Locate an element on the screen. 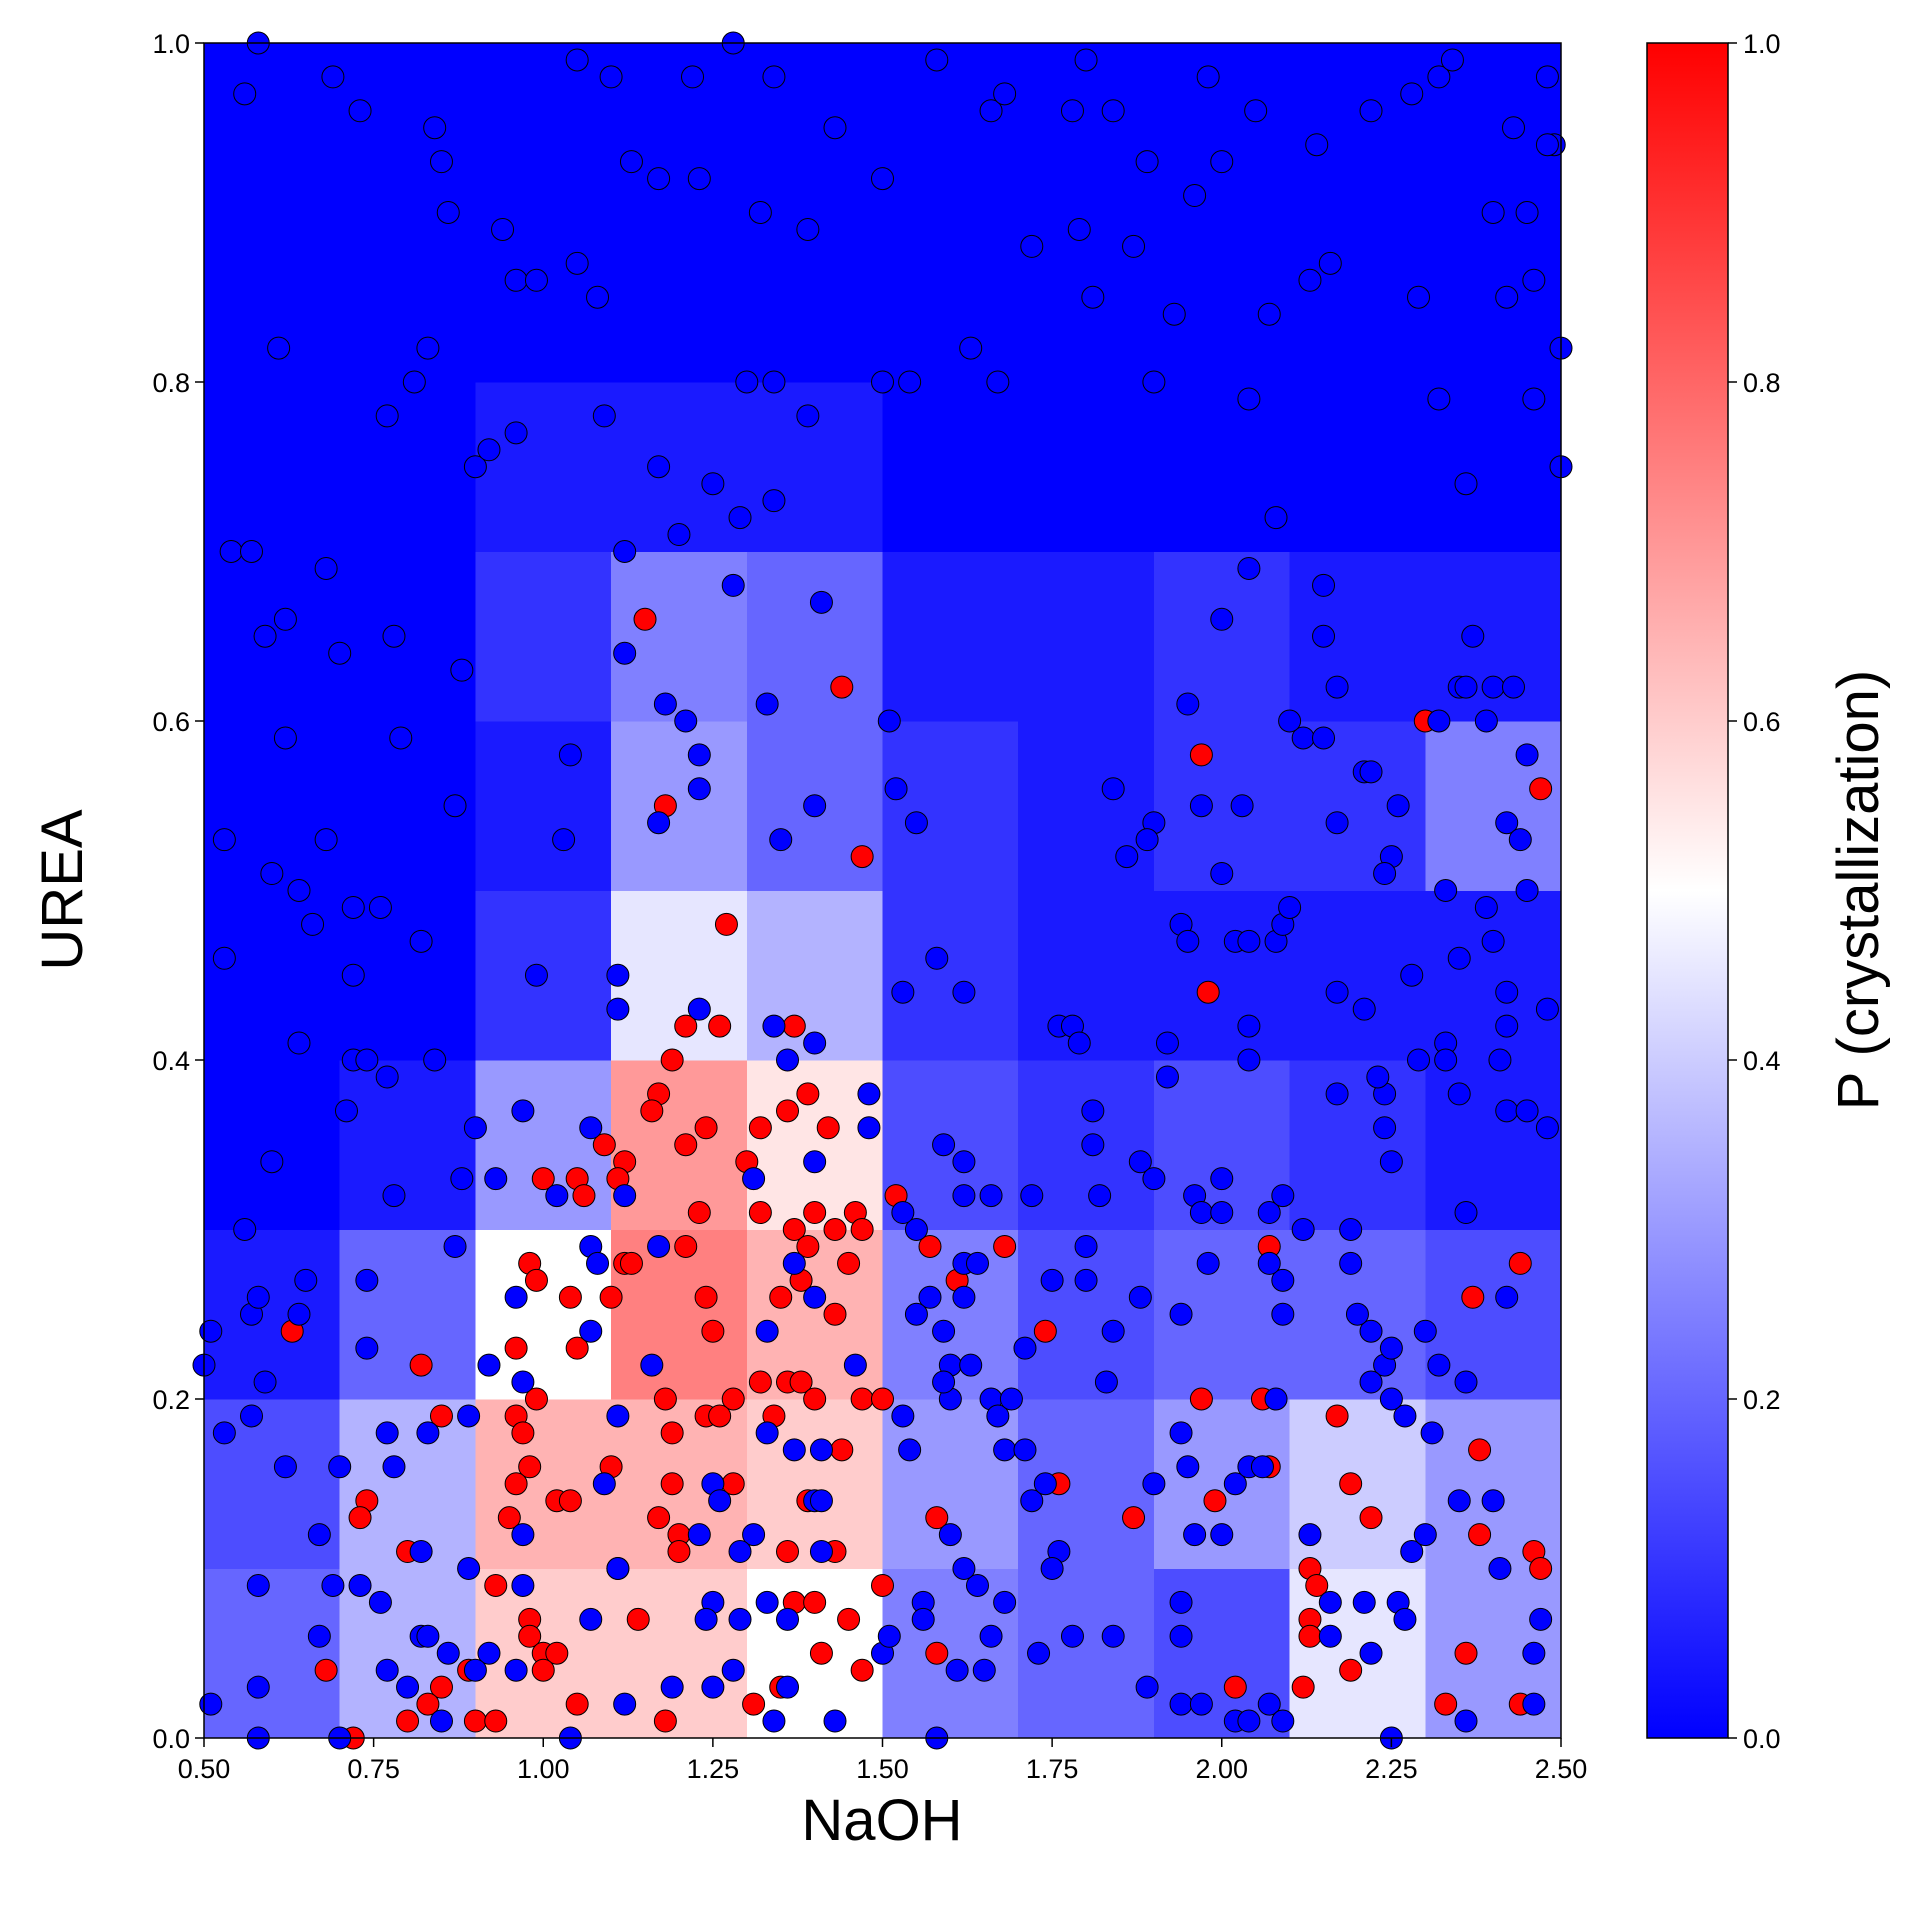  y-tick-label: 0.8 is located at coordinates (171, 383).